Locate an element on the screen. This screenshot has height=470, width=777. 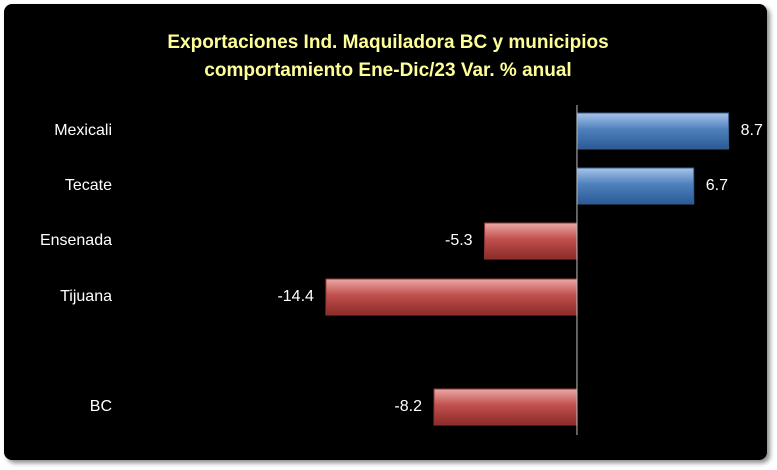
category-label-ensenada: Ensenada is located at coordinates (76, 240).